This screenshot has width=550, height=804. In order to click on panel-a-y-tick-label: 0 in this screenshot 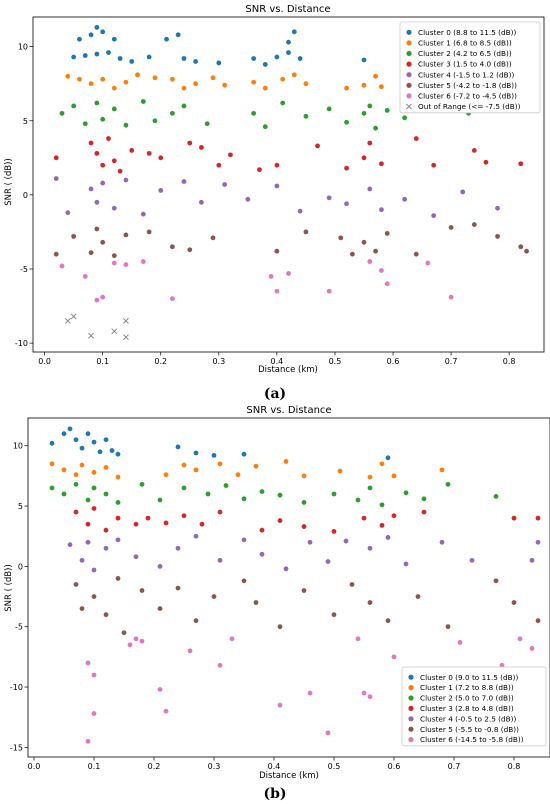, I will do `click(25, 195)`.